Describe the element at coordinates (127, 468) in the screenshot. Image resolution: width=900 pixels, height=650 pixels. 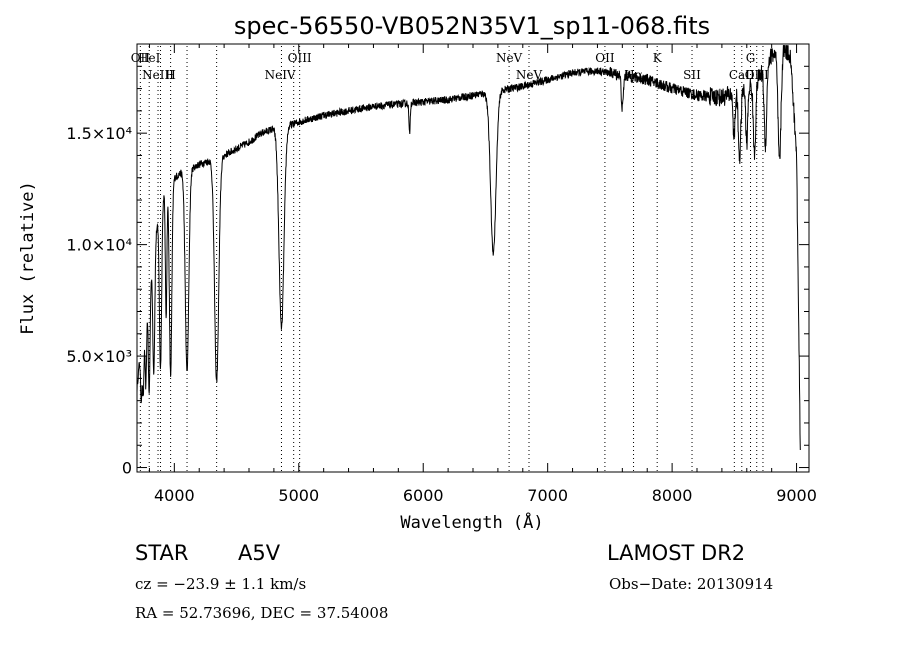
I see `y-tick-label: 0` at that location.